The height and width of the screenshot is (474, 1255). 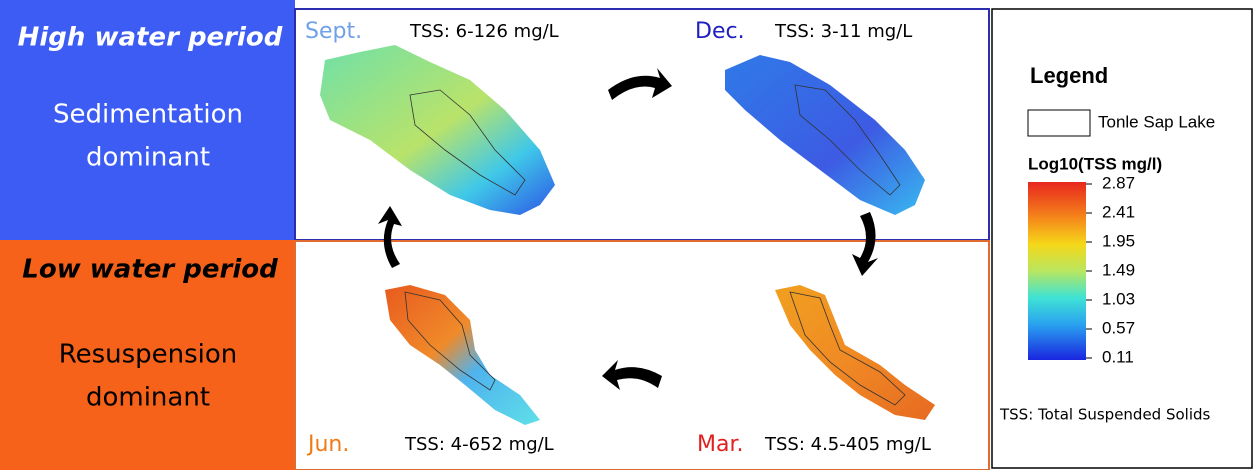 I want to click on panel-text: Resuspension, so click(x=148, y=355).